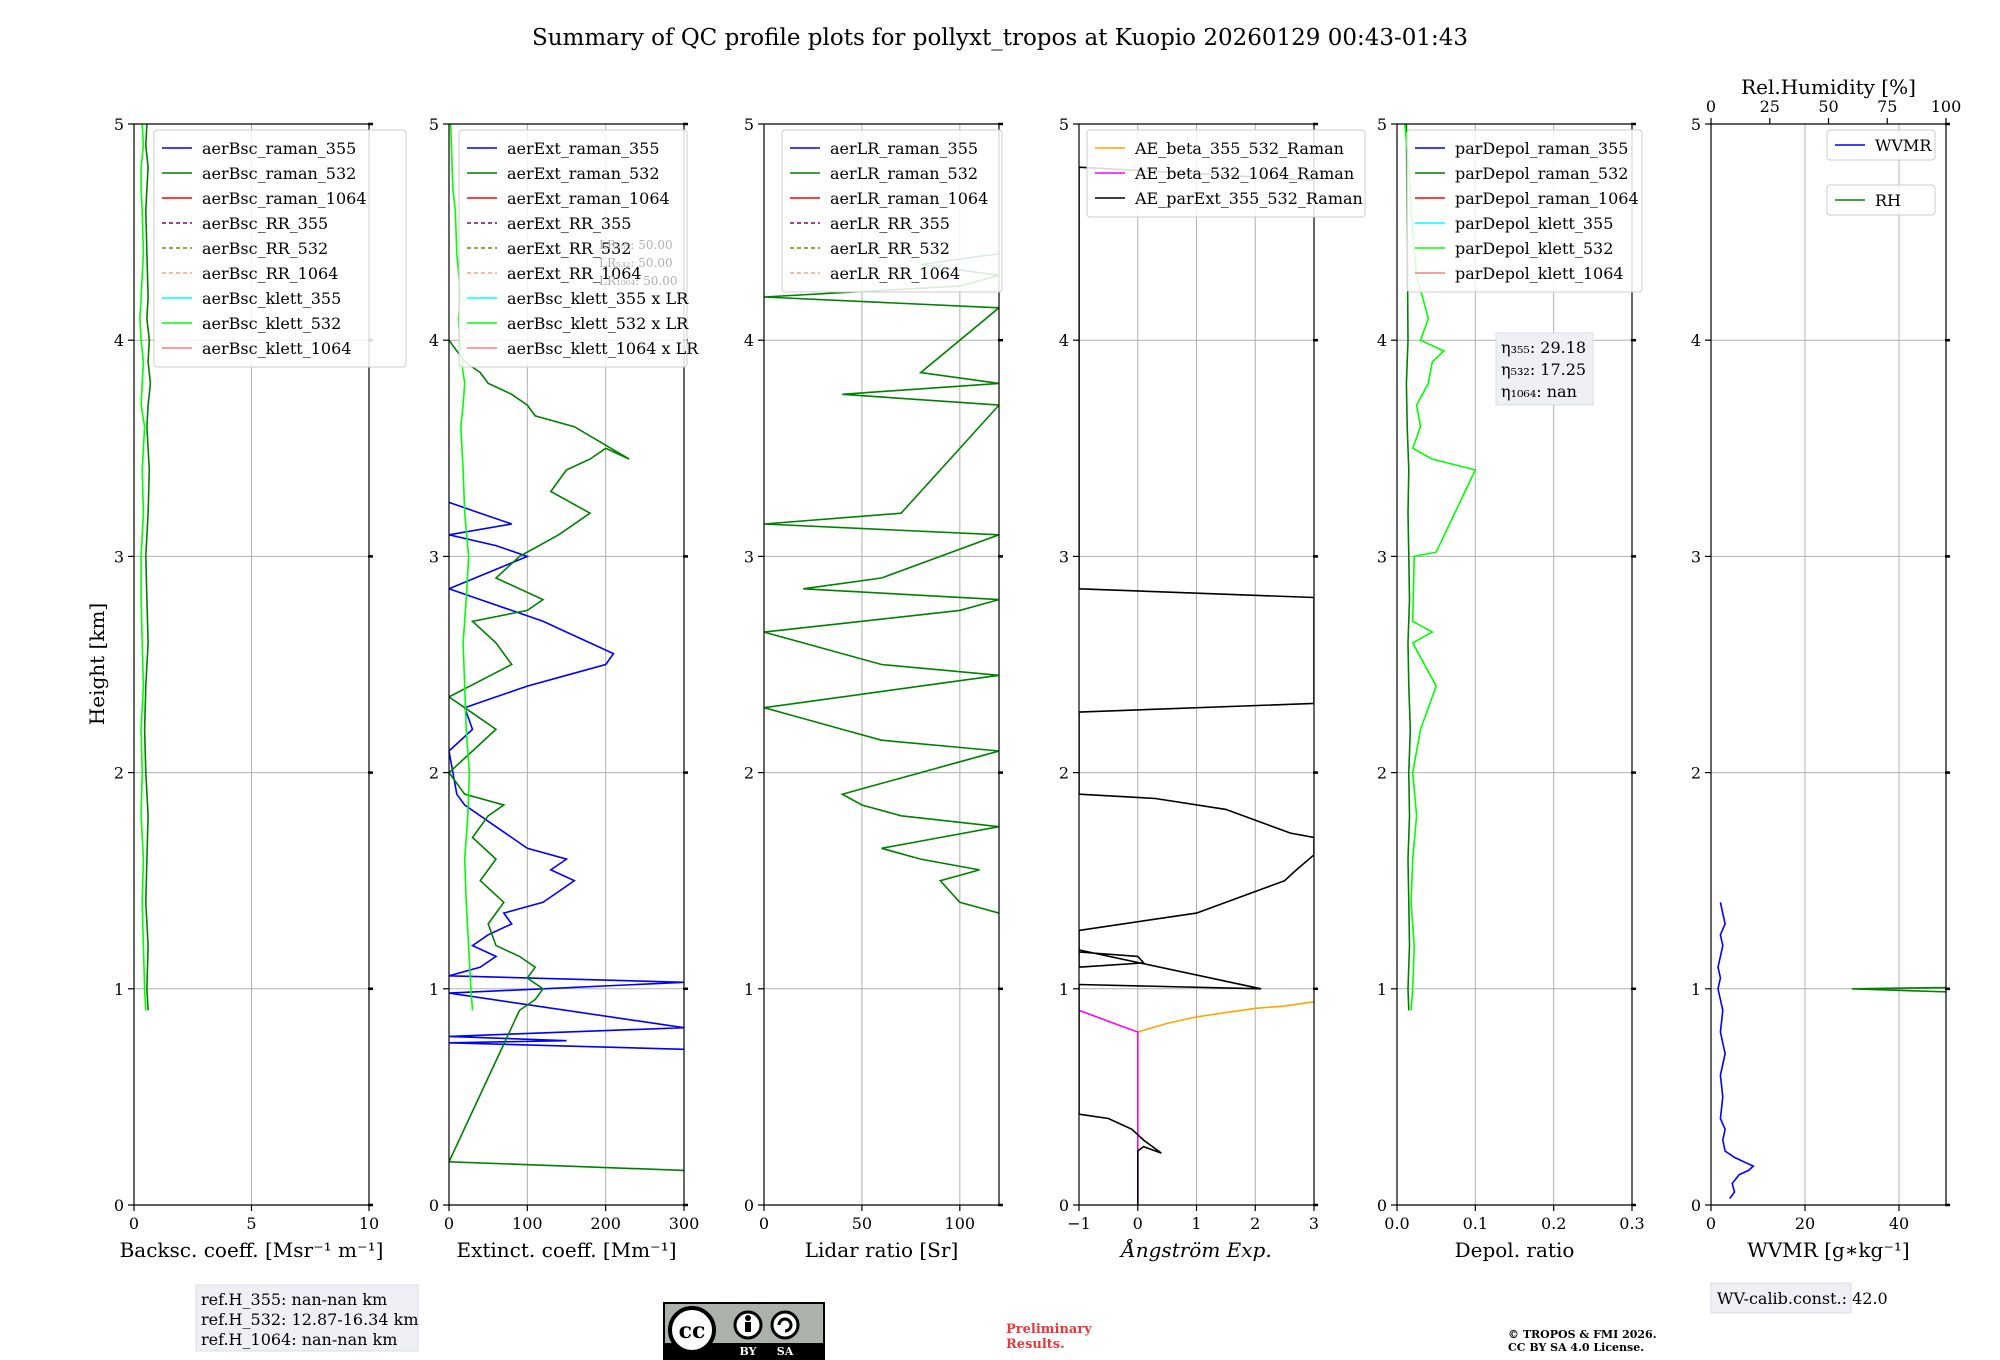 This screenshot has height=1360, width=2000. What do you see at coordinates (588, 198) in the screenshot?
I see `legend-label: aerExt_raman_1064` at bounding box center [588, 198].